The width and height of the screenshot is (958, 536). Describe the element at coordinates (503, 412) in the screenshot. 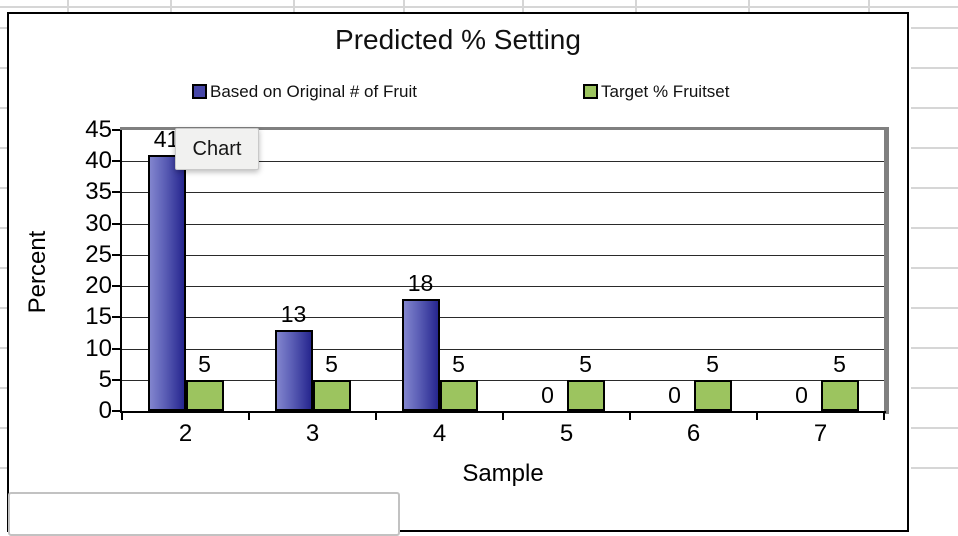

I see `x-axis-line` at that location.